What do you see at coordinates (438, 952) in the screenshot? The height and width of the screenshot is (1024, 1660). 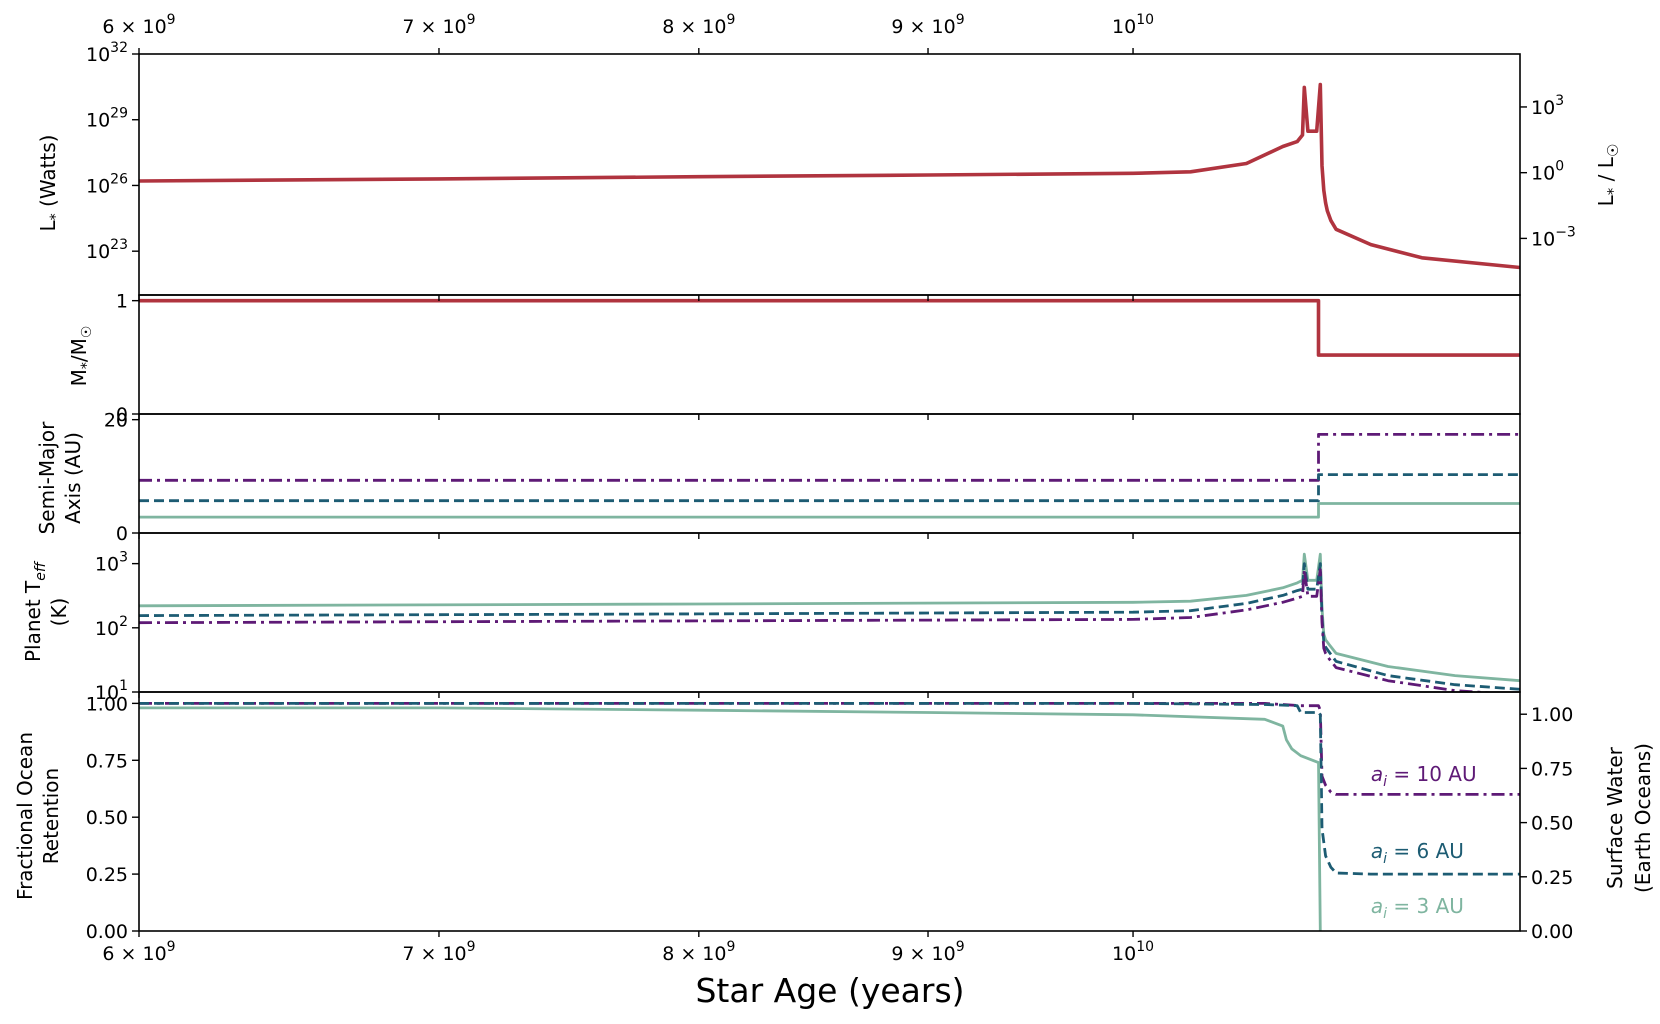 I see `xtick-label-bottom: 7 × 10⁹` at bounding box center [438, 952].